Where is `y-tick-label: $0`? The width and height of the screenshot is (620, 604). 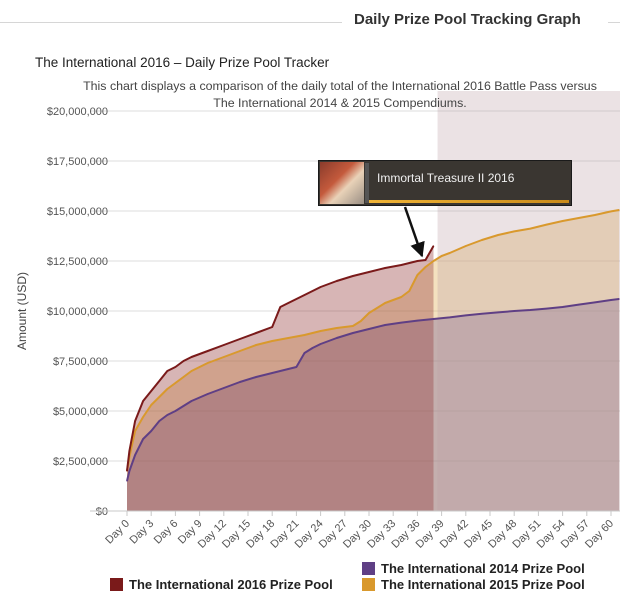
y-tick-label: $0 is located at coordinates (102, 512).